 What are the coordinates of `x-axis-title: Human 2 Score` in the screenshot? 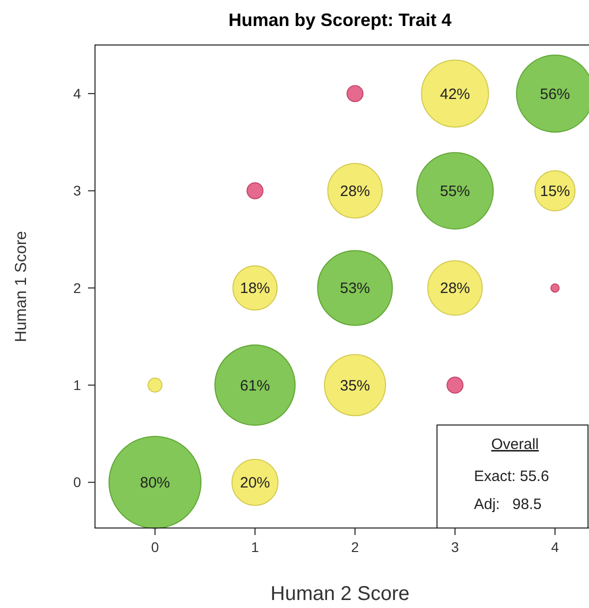 It's located at (340, 594).